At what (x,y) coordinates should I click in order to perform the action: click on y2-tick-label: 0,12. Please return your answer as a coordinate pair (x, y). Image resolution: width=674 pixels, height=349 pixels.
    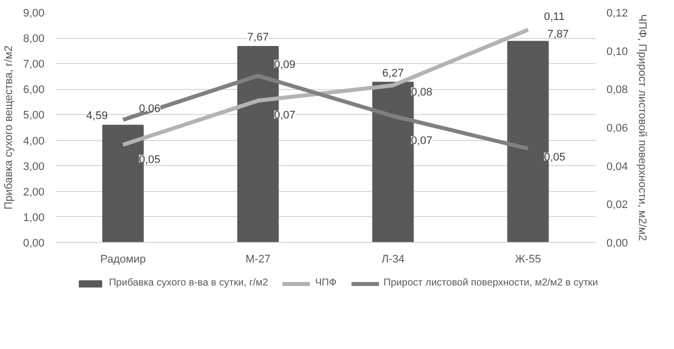
    Looking at the image, I should click on (617, 14).